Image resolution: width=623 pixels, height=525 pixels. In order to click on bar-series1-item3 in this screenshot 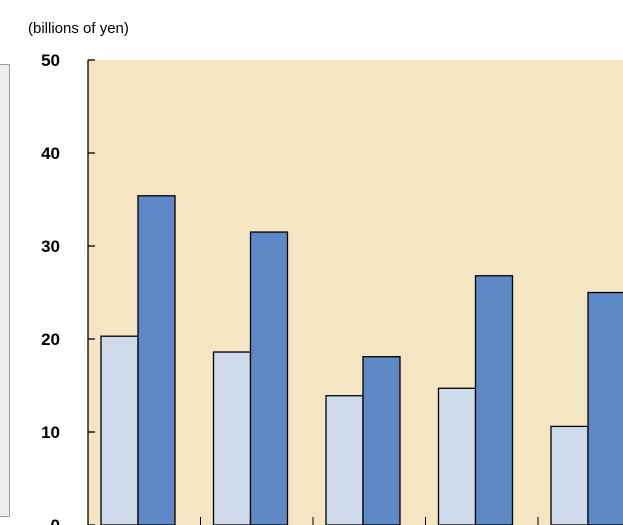, I will do `click(344, 460)`.